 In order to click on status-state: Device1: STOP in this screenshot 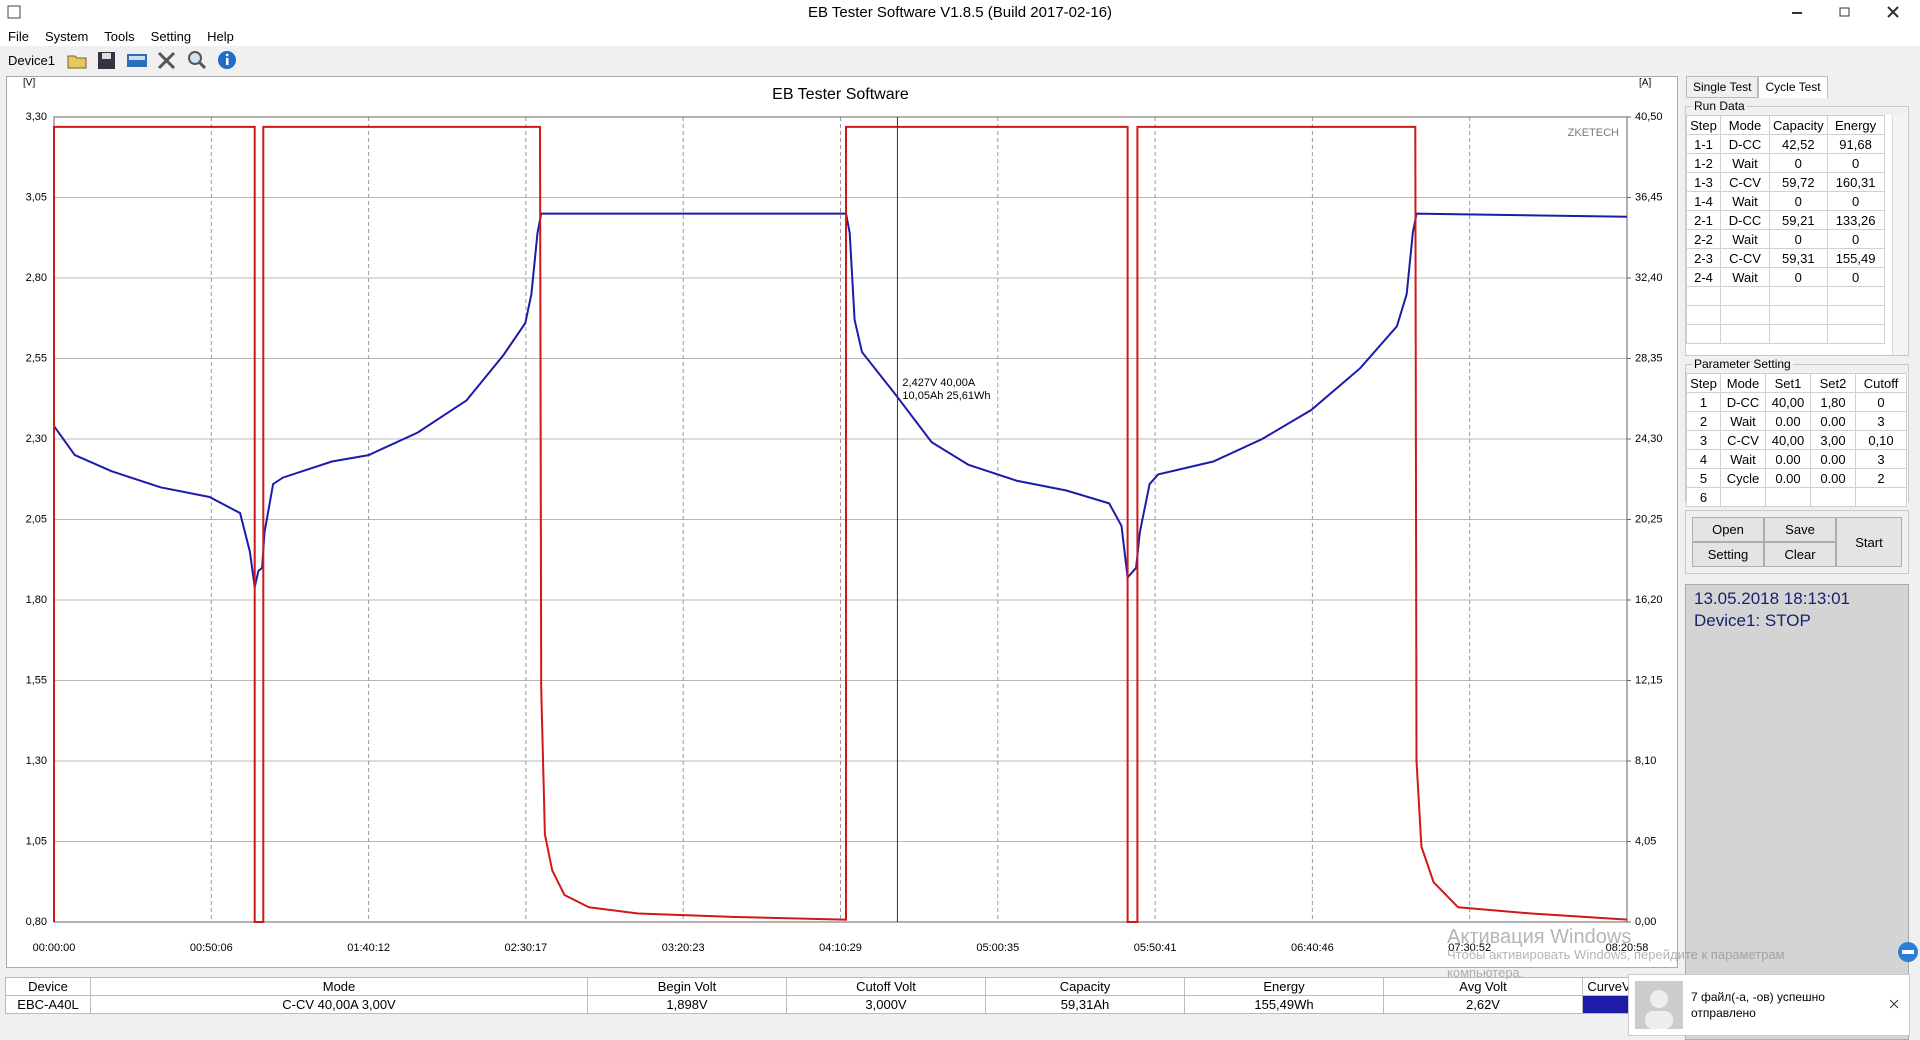, I will do `click(1752, 620)`.